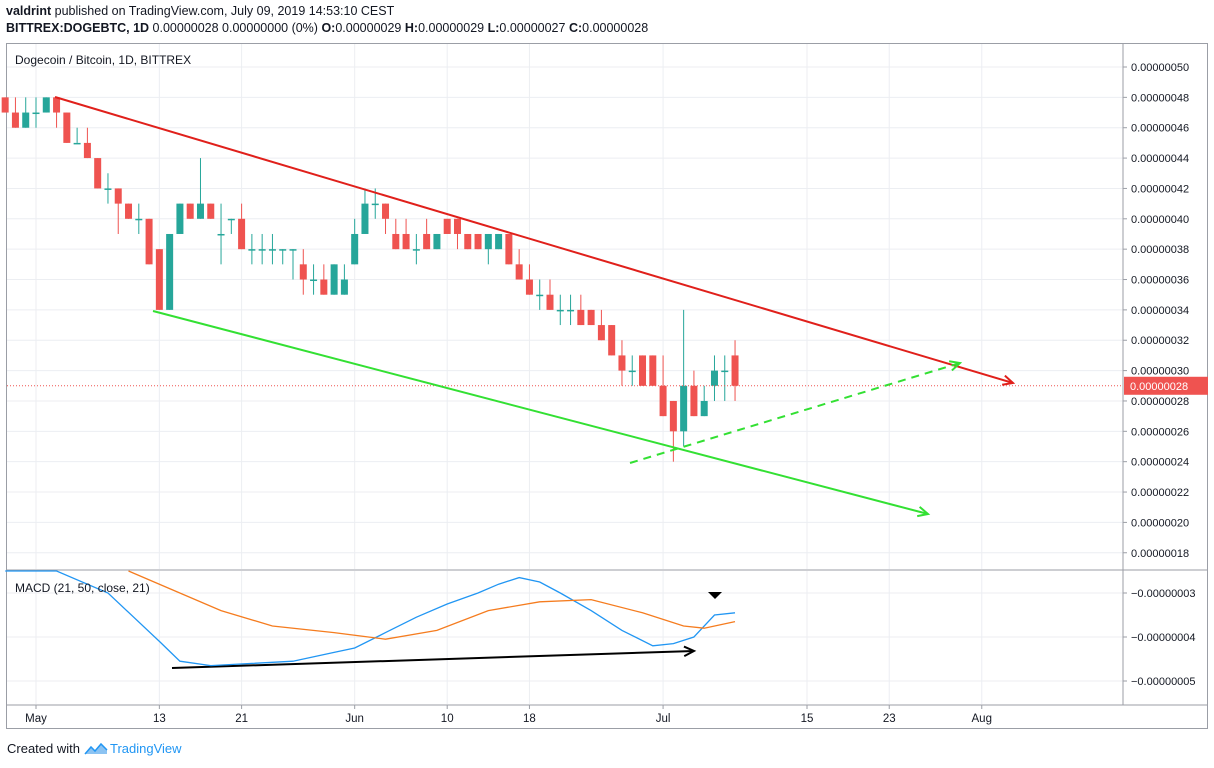 This screenshot has width=1214, height=768. I want to click on down-triangle-marker-icon, so click(715, 595).